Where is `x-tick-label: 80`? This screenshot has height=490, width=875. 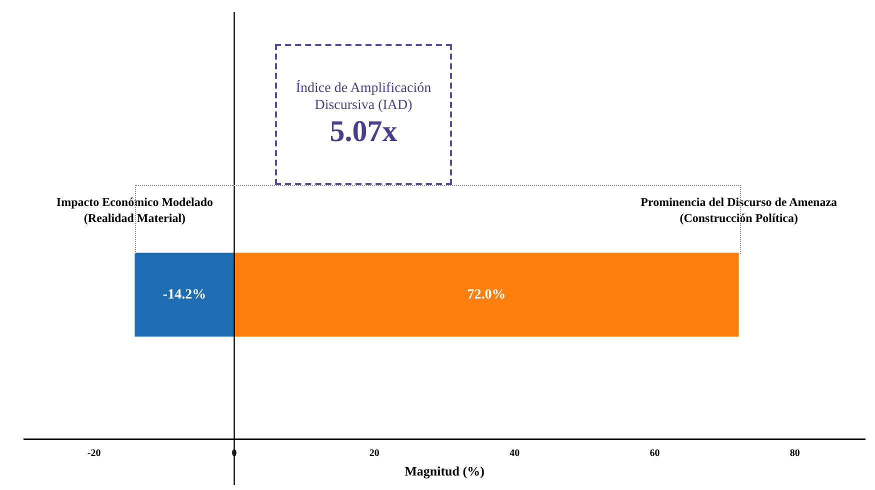
x-tick-label: 80 is located at coordinates (795, 453).